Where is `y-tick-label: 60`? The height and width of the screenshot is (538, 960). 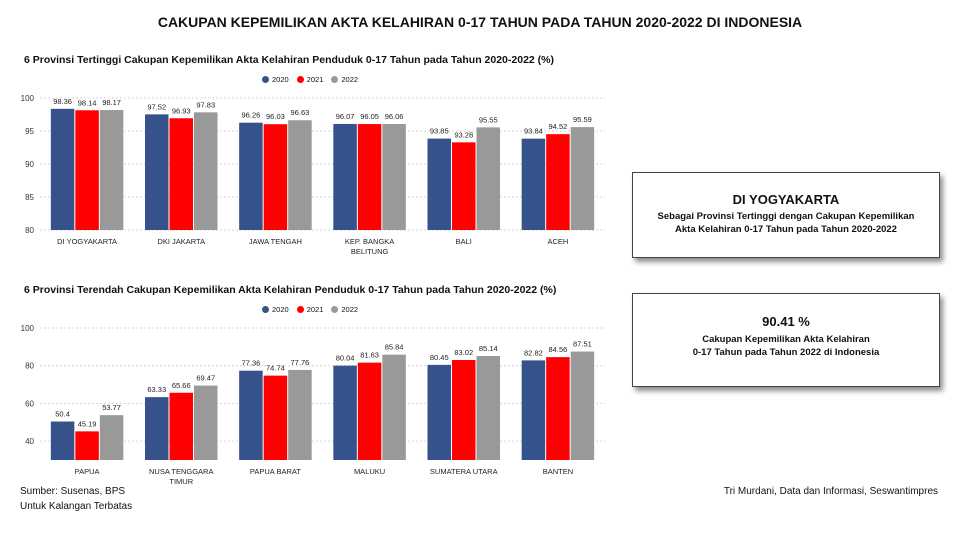
y-tick-label: 60 is located at coordinates (29, 403).